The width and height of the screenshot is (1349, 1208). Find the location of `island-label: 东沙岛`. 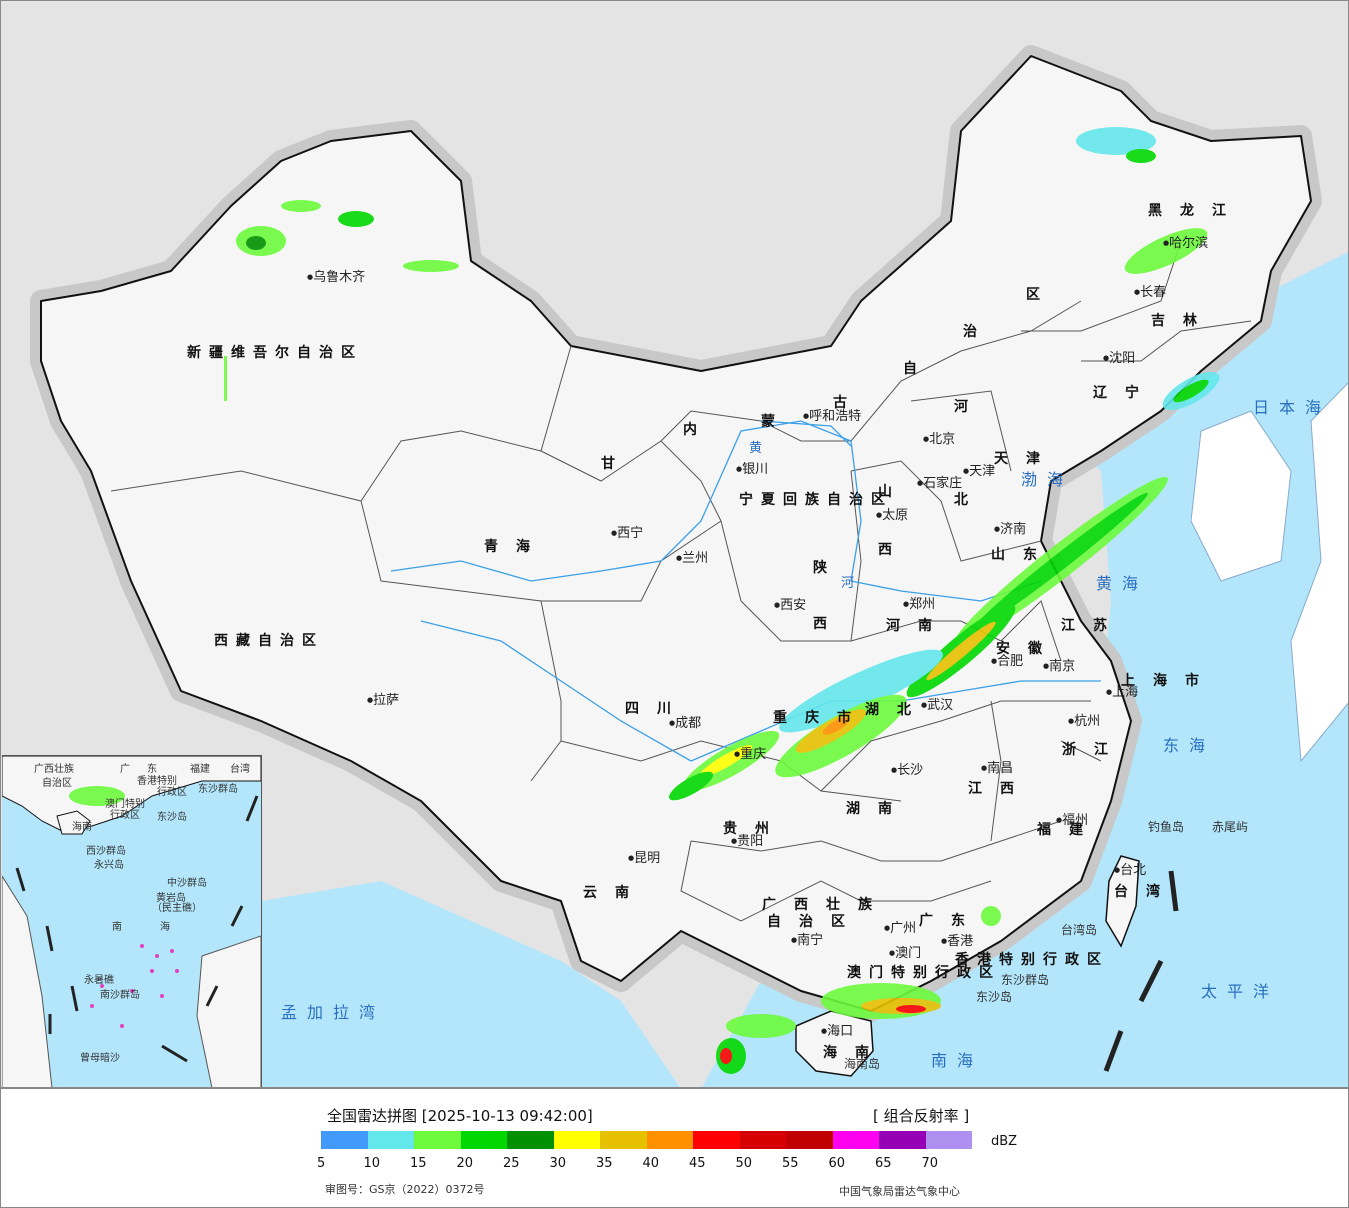

island-label: 东沙岛 is located at coordinates (994, 997).